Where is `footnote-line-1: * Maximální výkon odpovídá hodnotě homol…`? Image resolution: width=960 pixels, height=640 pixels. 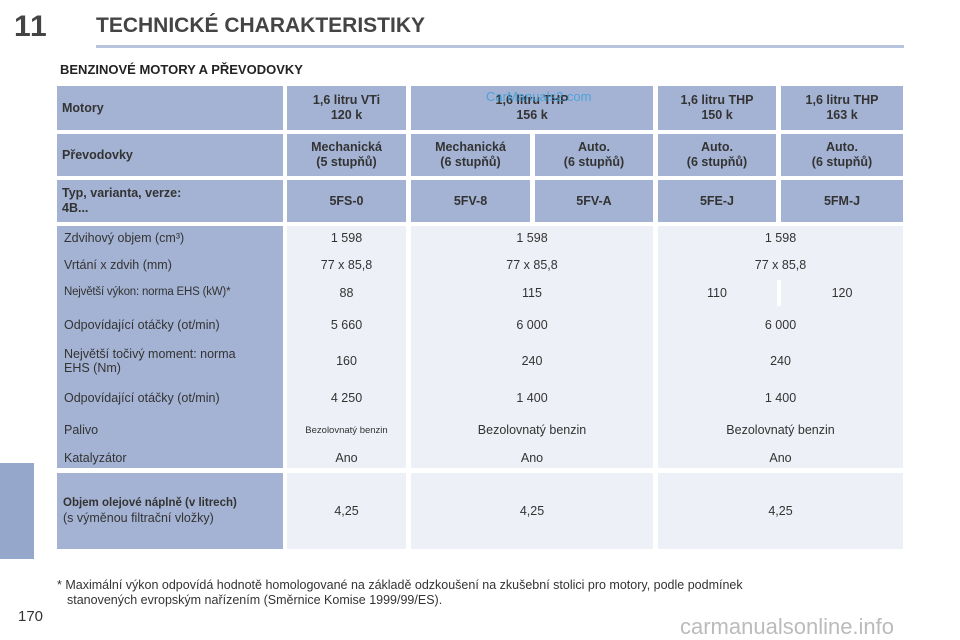 footnote-line-1: * Maximální výkon odpovídá hodnotě homol… is located at coordinates (400, 585).